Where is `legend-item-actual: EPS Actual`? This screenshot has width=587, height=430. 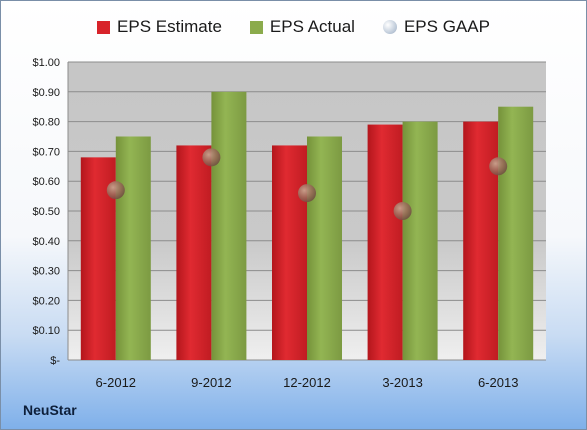 legend-item-actual: EPS Actual is located at coordinates (302, 27).